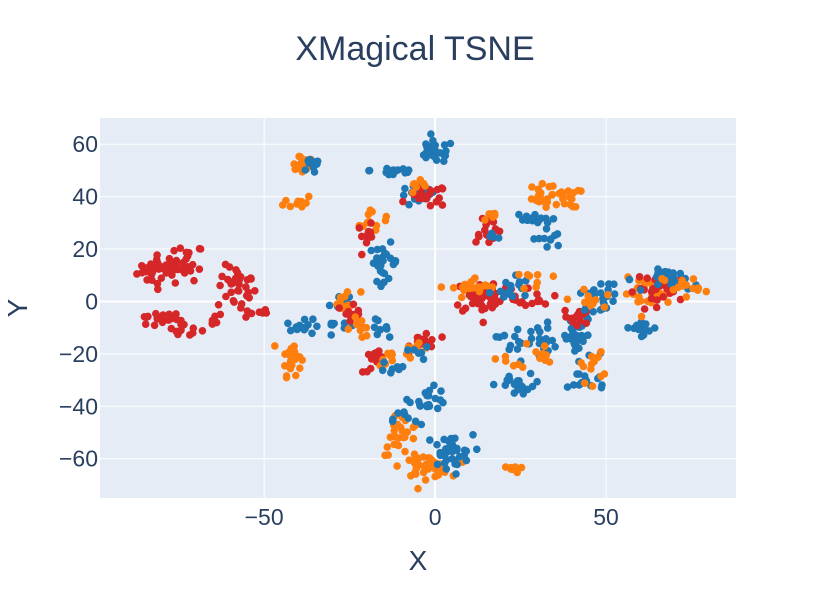 This screenshot has width=831, height=593. What do you see at coordinates (85, 249) in the screenshot?
I see `y-tick-label: 20` at bounding box center [85, 249].